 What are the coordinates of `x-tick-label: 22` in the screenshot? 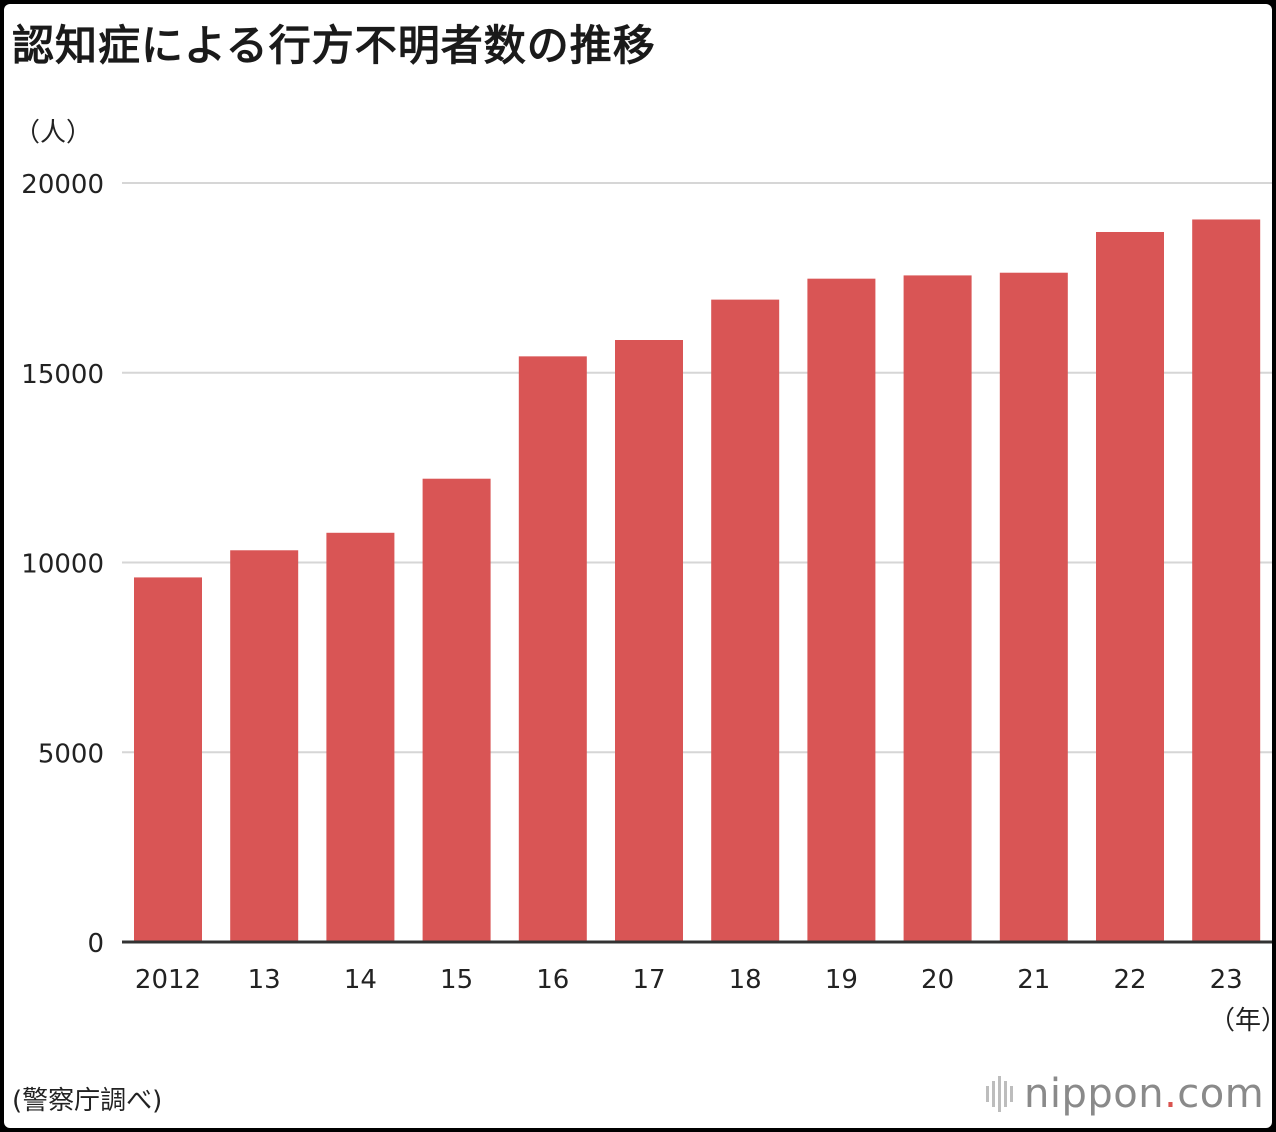 It's located at (1129, 980).